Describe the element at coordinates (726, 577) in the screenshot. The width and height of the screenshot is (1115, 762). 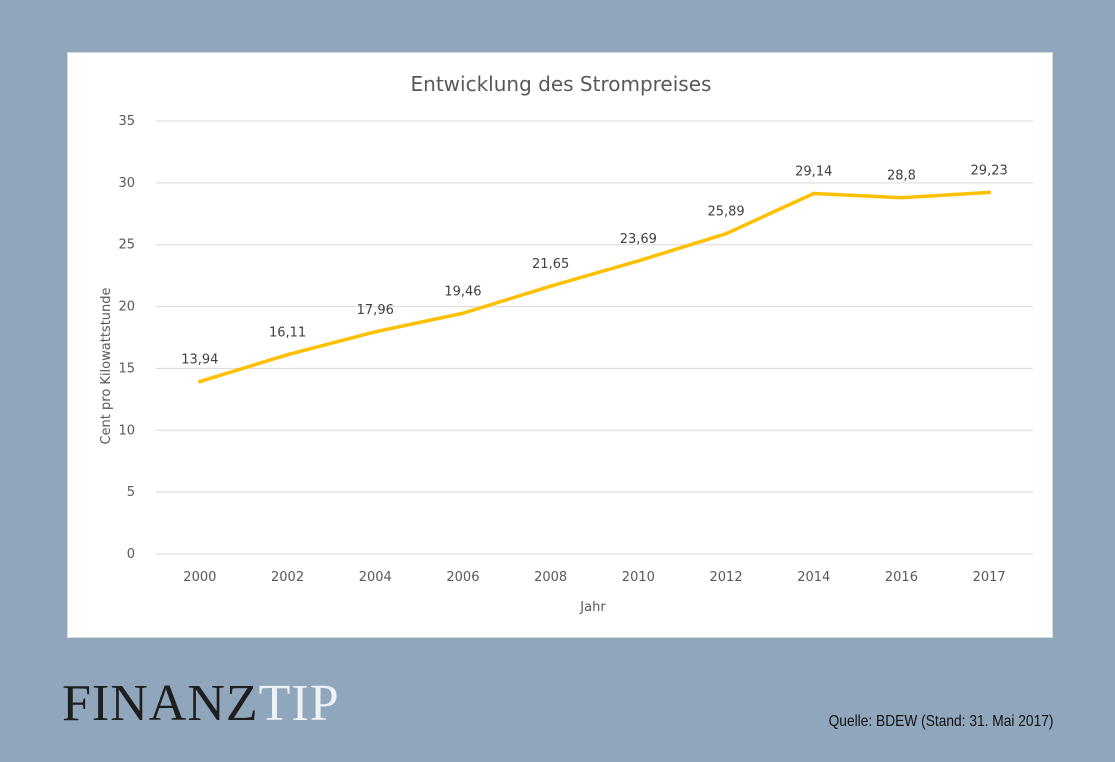
I see `x-tick-label: 2012` at that location.